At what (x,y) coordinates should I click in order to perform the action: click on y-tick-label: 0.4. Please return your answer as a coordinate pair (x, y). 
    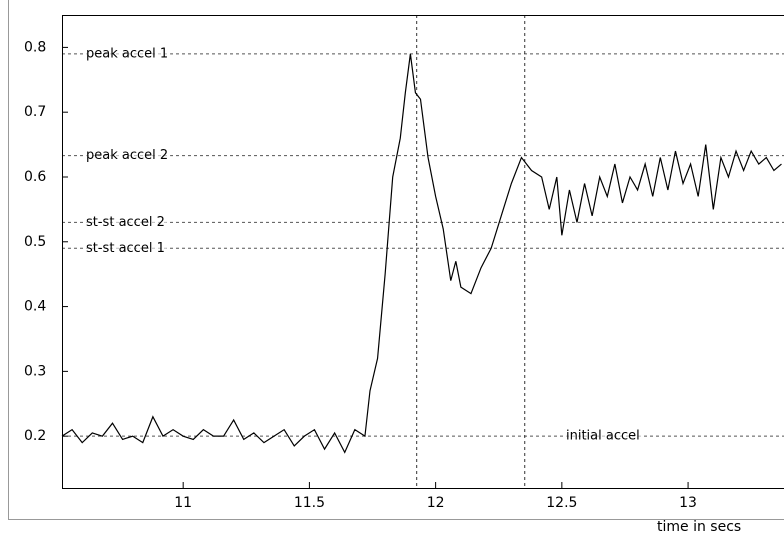
    Looking at the image, I should click on (35, 307).